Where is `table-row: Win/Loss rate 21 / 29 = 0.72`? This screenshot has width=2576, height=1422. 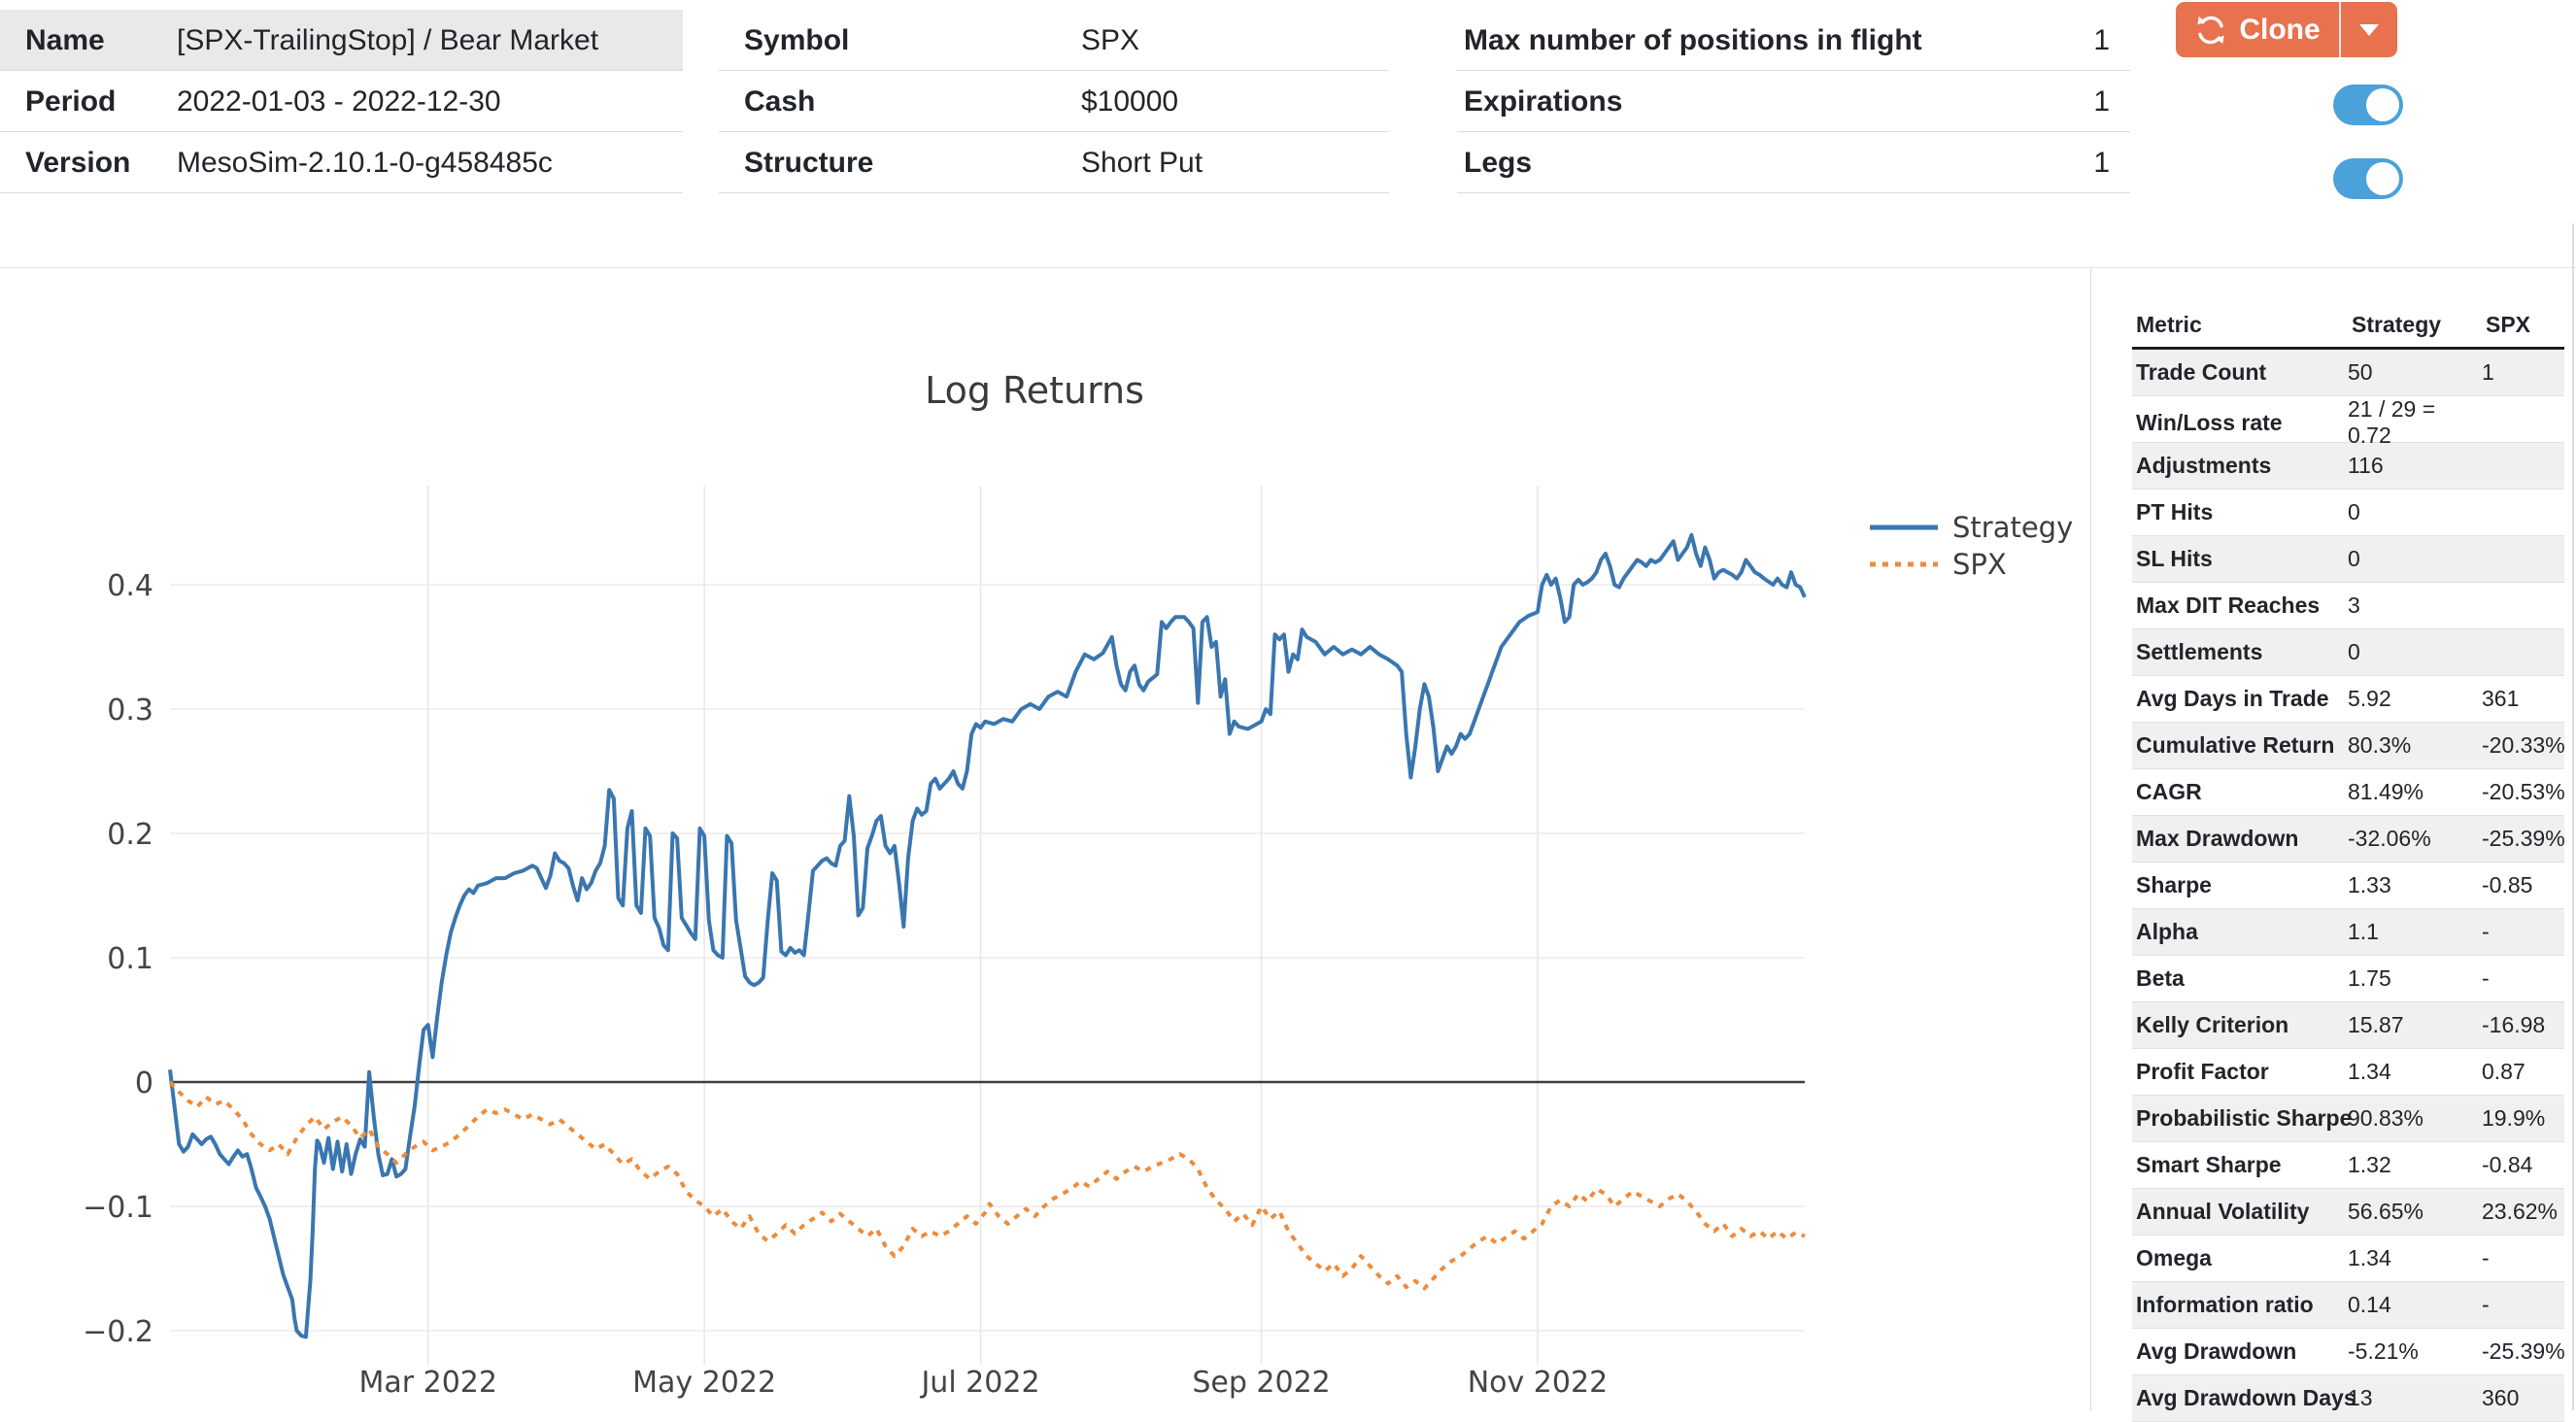
table-row: Win/Loss rate 21 / 29 = 0.72 is located at coordinates (2348, 422).